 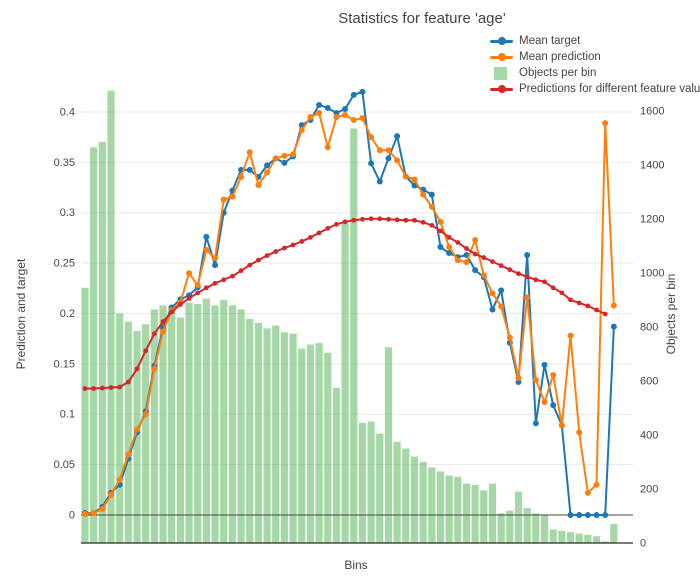 I want to click on y-right-tick-label: 1400, so click(x=652, y=165).